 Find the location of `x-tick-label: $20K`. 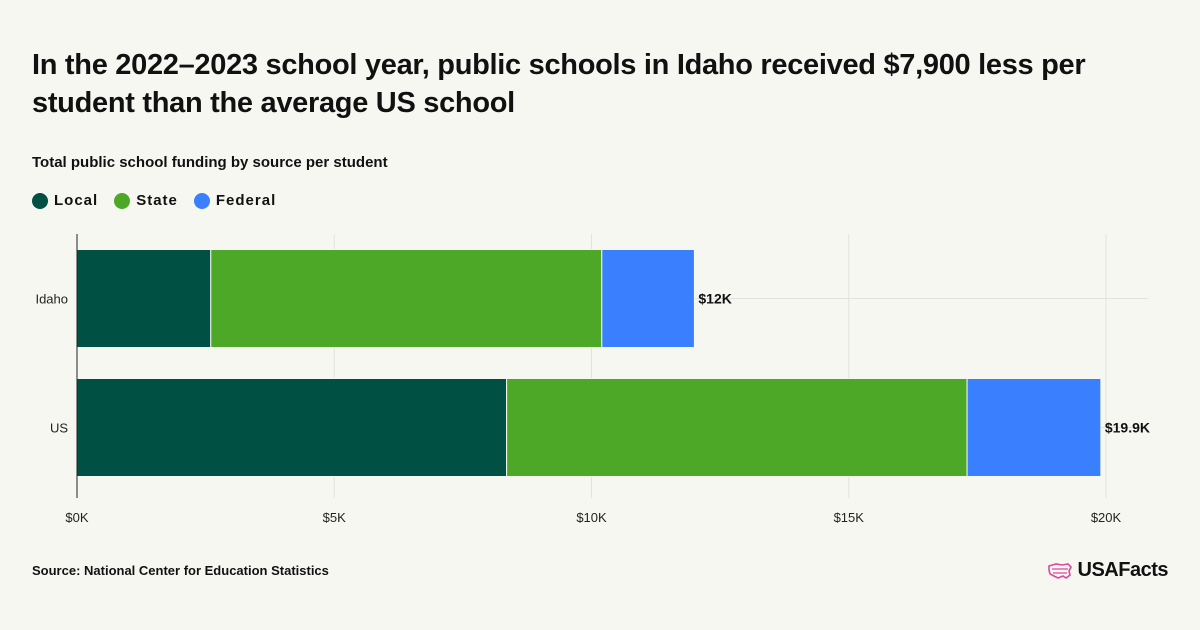

x-tick-label: $20K is located at coordinates (1106, 517).